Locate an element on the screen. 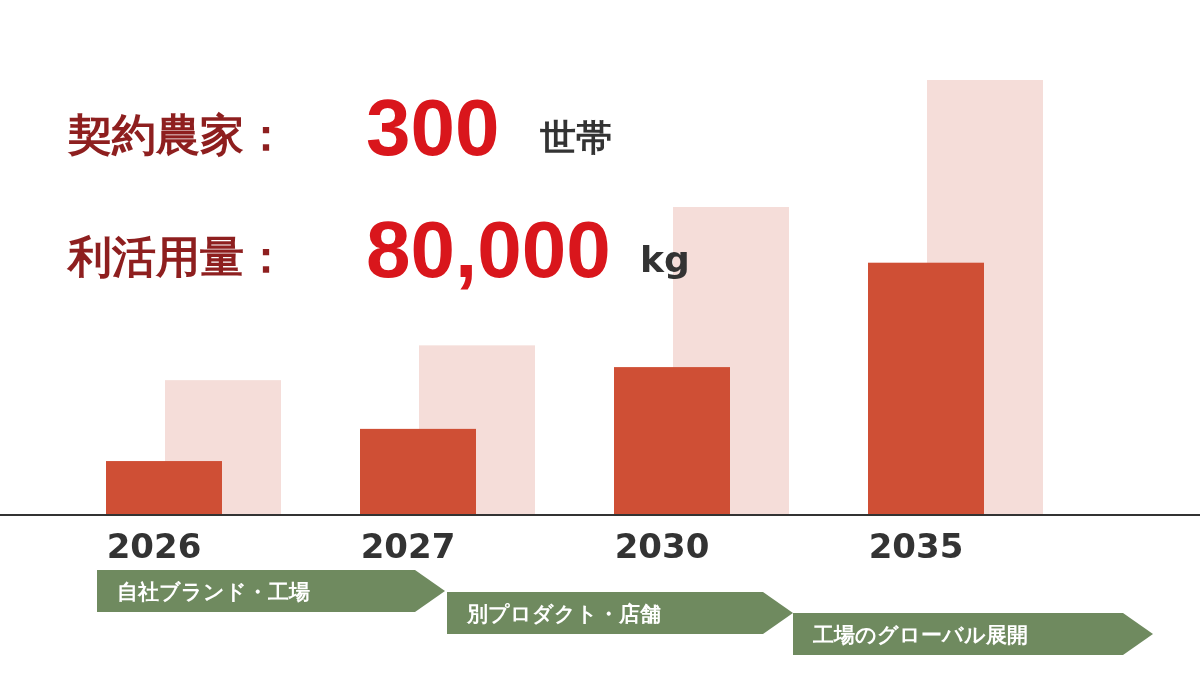 The image size is (1200, 677). annotation: 80,000 is located at coordinates (488, 249).